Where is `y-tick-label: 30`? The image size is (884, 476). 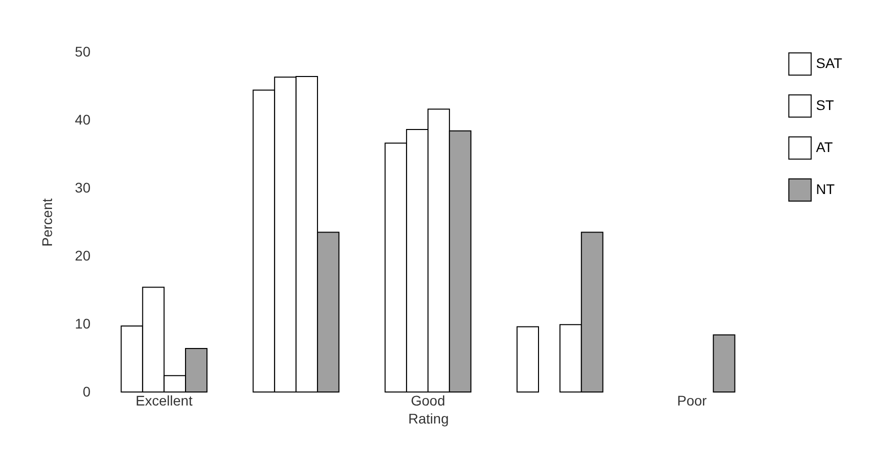 y-tick-label: 30 is located at coordinates (82, 188).